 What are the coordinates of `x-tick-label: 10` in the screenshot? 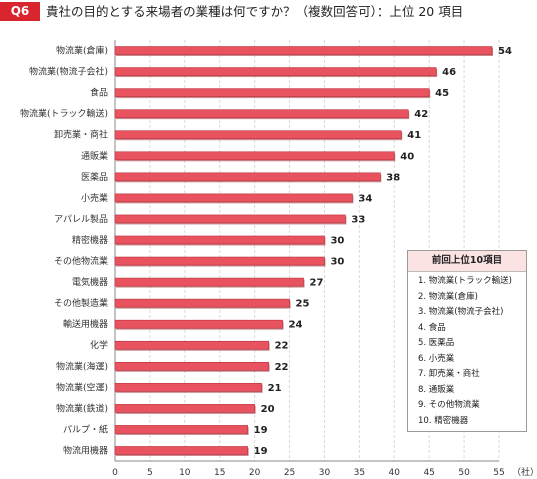 It's located at (185, 473).